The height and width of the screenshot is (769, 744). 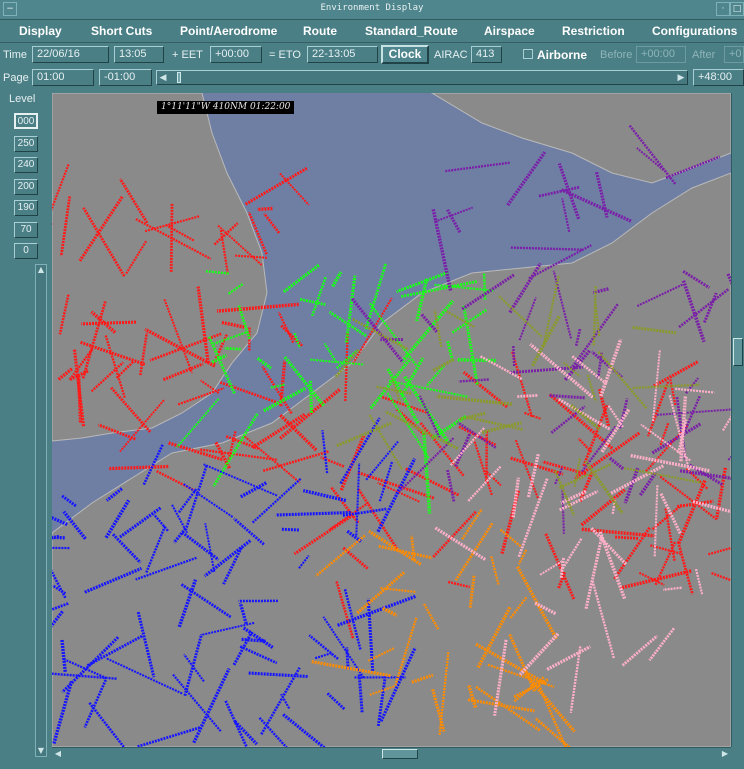 I want to click on menu-short-cuts: Short Cuts, so click(x=122, y=31).